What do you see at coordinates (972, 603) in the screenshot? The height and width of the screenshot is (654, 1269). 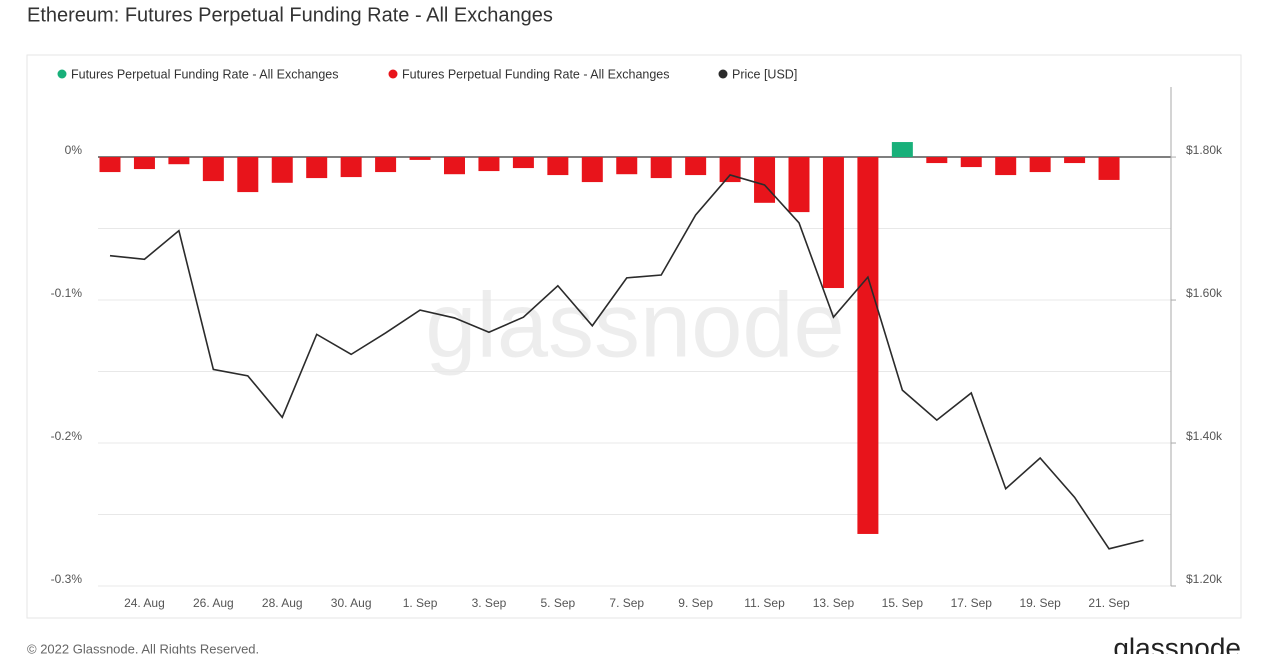 I see `x-tick-label: 17. Sep` at bounding box center [972, 603].